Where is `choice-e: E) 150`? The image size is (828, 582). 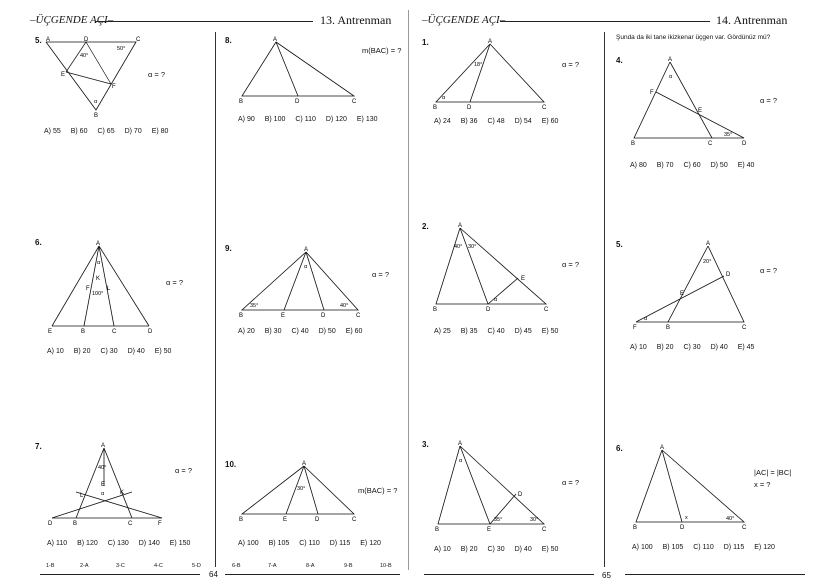 choice-e: E) 150 is located at coordinates (180, 543).